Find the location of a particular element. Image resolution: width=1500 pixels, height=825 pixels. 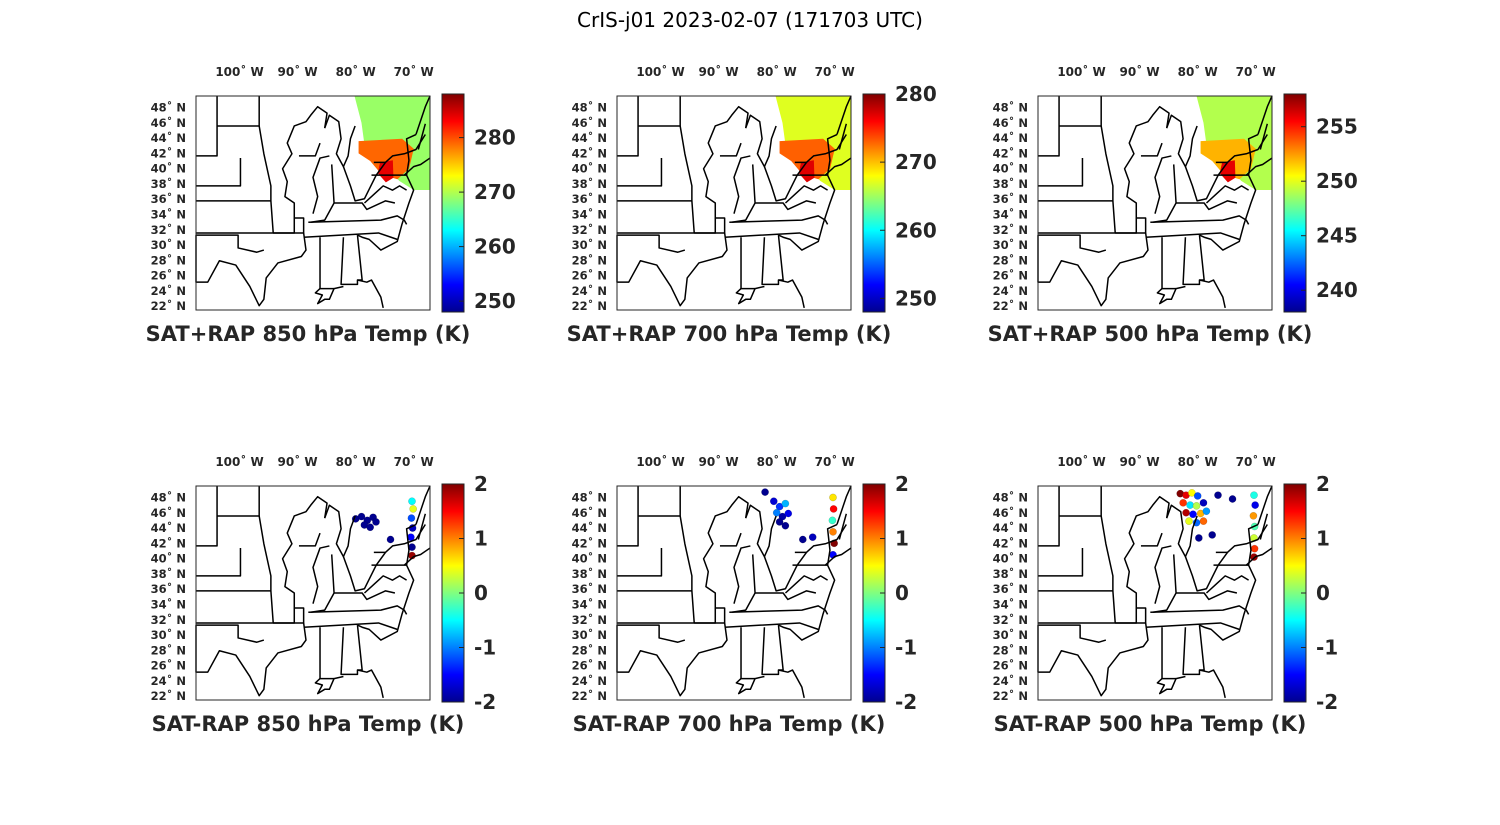

lat-tick-label: 36˚ N is located at coordinates (589, 588).